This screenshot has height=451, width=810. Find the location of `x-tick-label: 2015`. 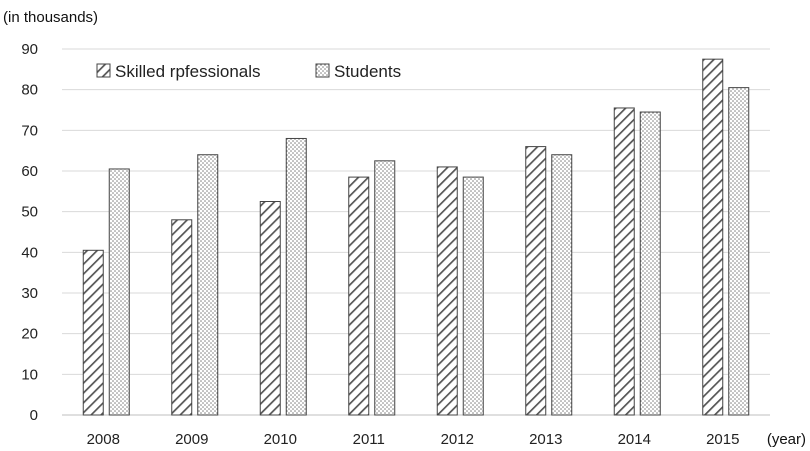

x-tick-label: 2015 is located at coordinates (722, 439).